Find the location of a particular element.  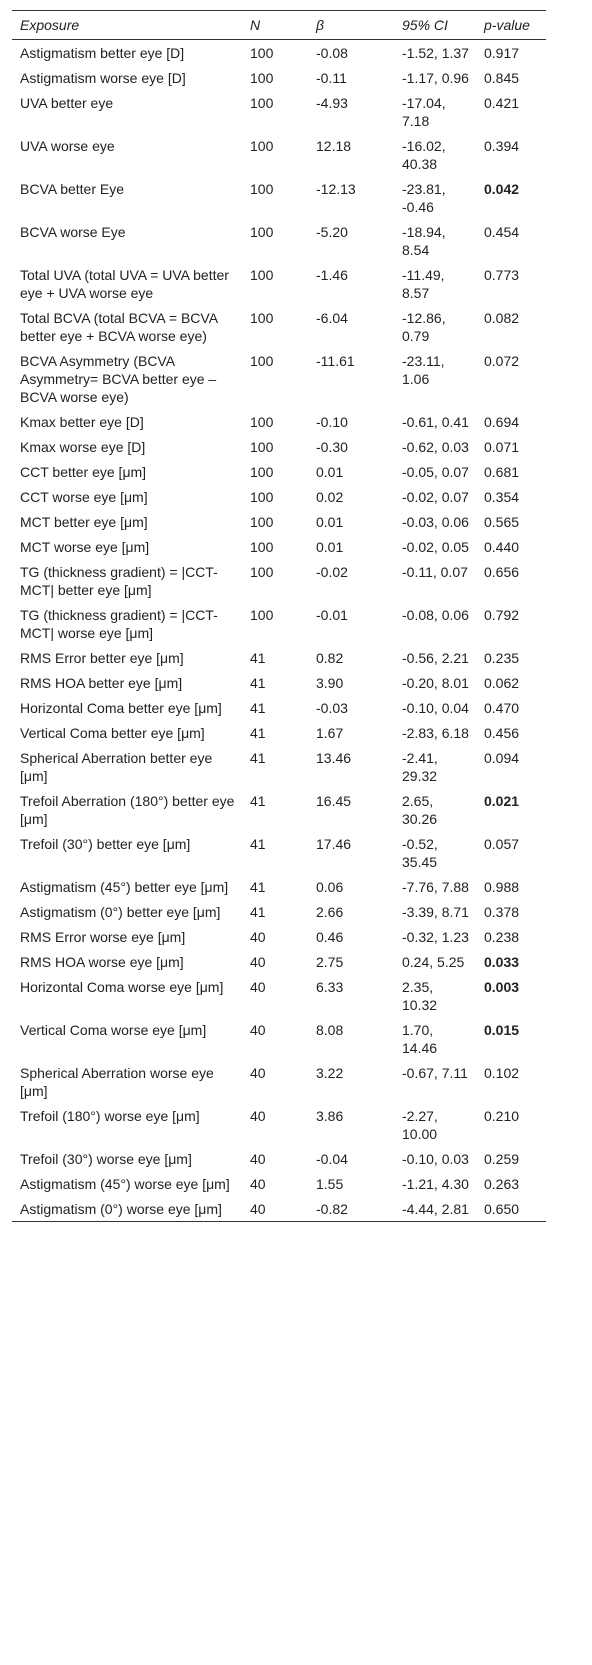

cell-text: 1.67 is located at coordinates (330, 733).